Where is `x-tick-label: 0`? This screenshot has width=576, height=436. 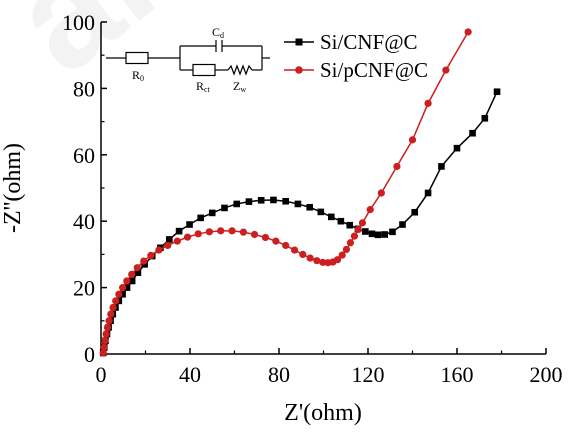 x-tick-label: 0 is located at coordinates (101, 374).